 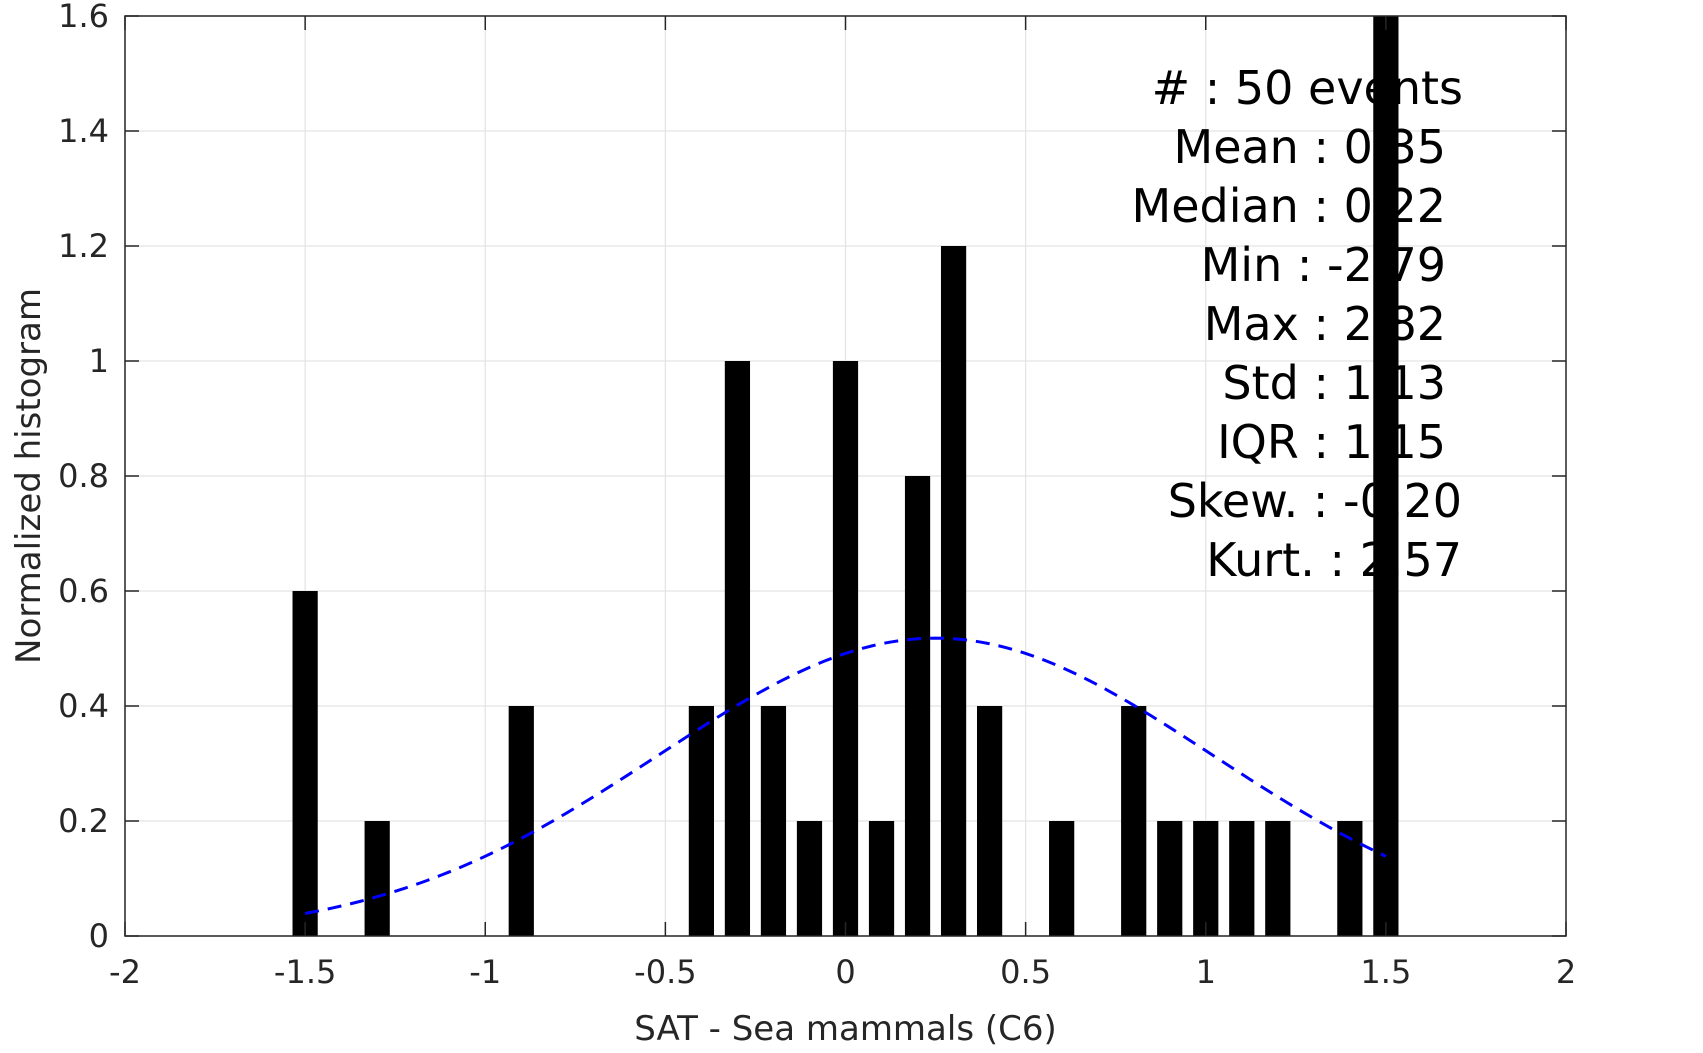 What do you see at coordinates (1325, 324) in the screenshot?
I see `stats-line: Max : 2.82` at bounding box center [1325, 324].